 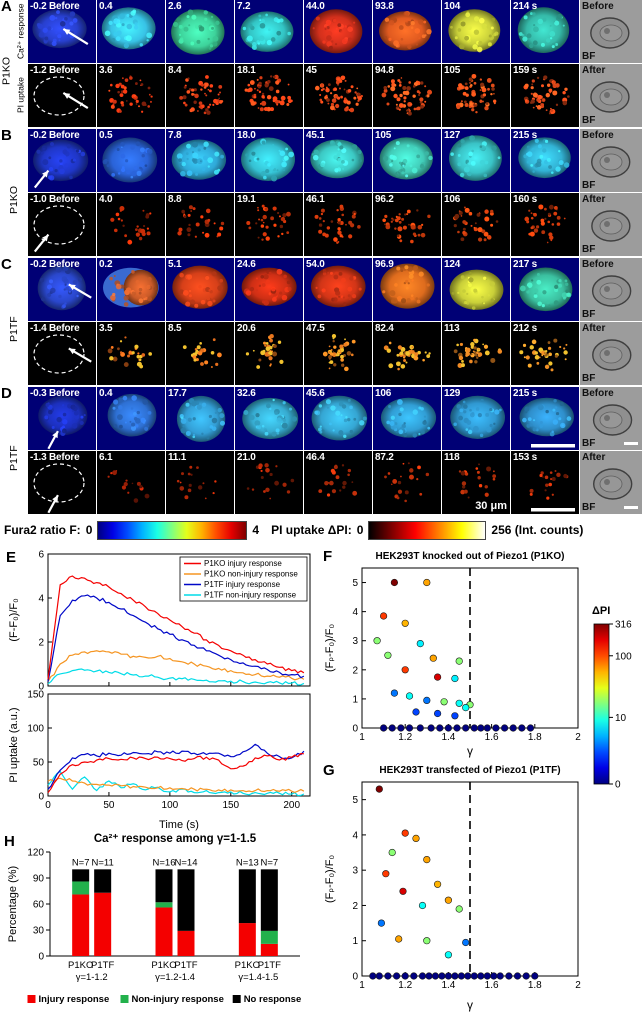 What do you see at coordinates (106, 199) in the screenshot?
I see `timestamp-label: 4.0` at bounding box center [106, 199].